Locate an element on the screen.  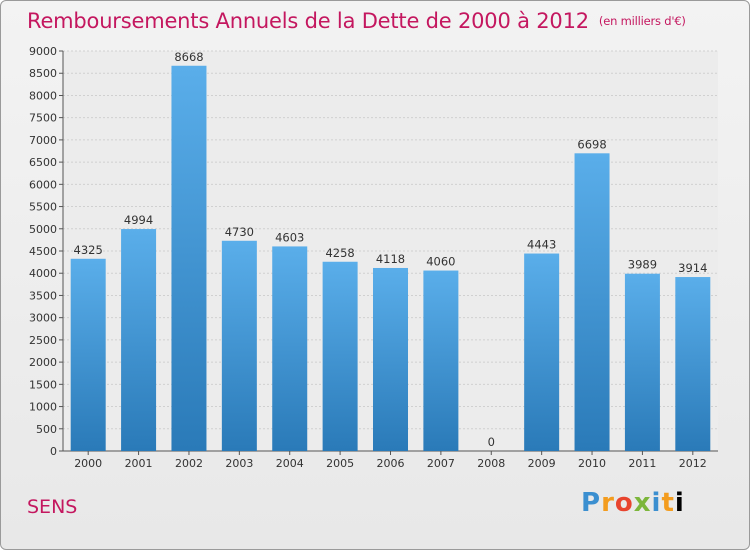
y-tick-label: 5000 is located at coordinates (43, 229).